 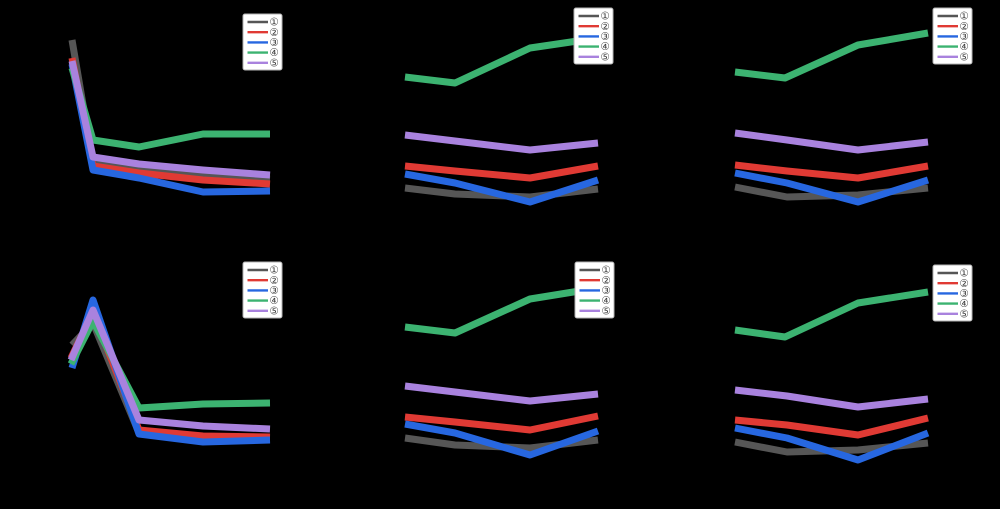 I want to click on line-series-4-top-right, so click(x=831, y=55).